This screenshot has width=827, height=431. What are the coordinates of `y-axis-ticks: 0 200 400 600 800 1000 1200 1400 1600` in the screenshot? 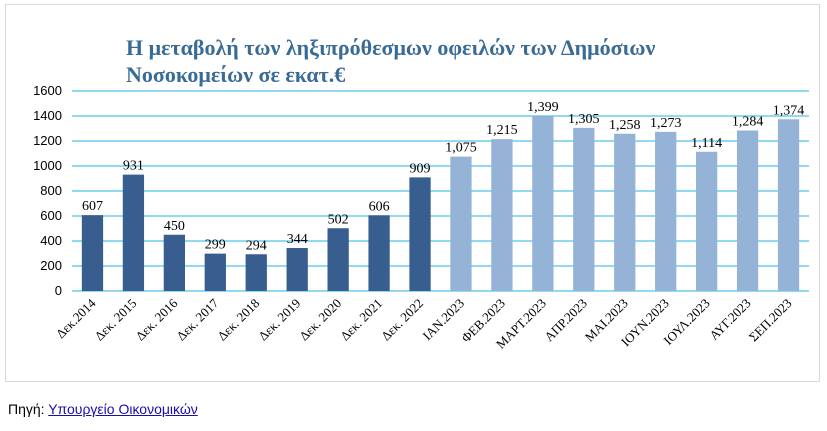 It's located at (47, 190).